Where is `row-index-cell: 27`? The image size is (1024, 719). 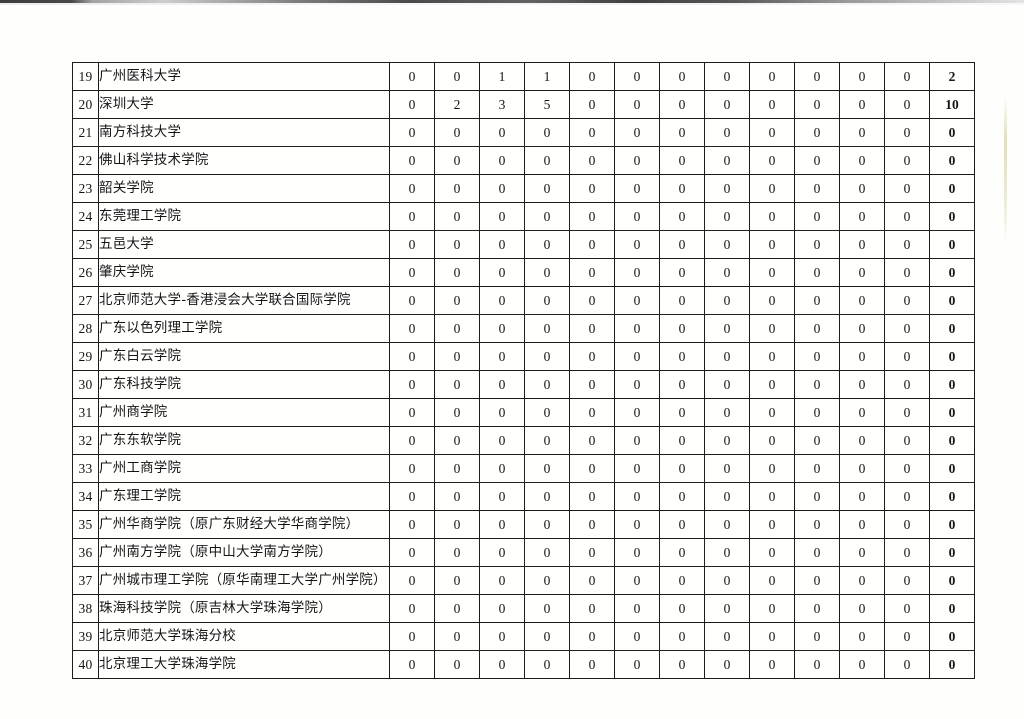
row-index-cell: 27 is located at coordinates (85, 300).